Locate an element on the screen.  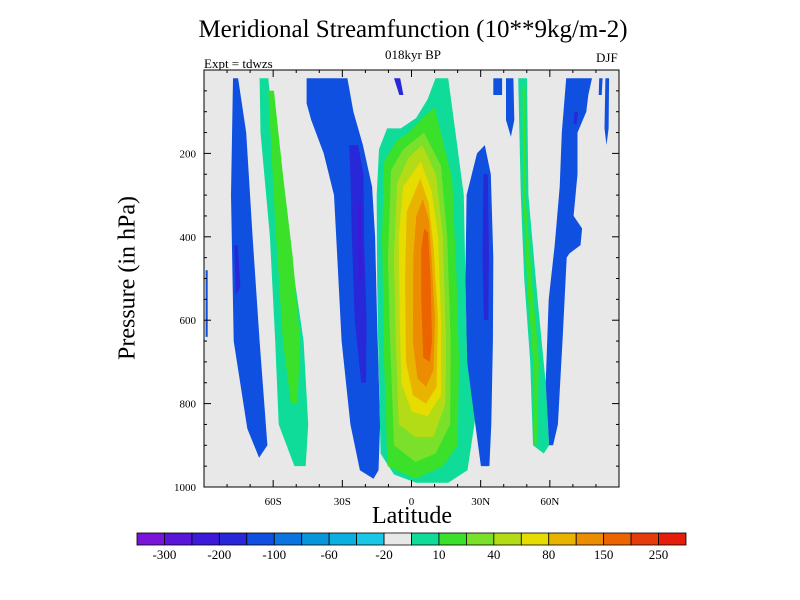
colorbar-label: -200 is located at coordinates (219, 554).